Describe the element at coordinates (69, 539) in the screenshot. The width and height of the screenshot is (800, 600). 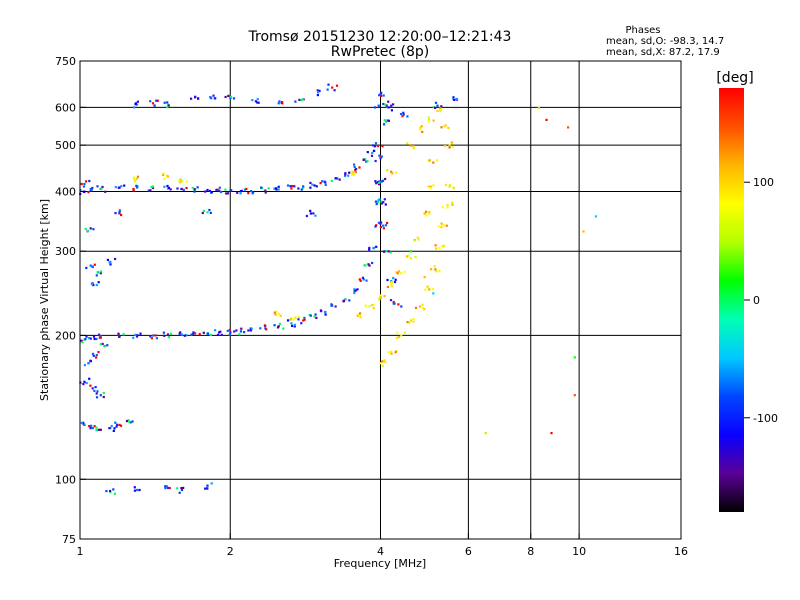
I see `y-tick-label: 75` at that location.